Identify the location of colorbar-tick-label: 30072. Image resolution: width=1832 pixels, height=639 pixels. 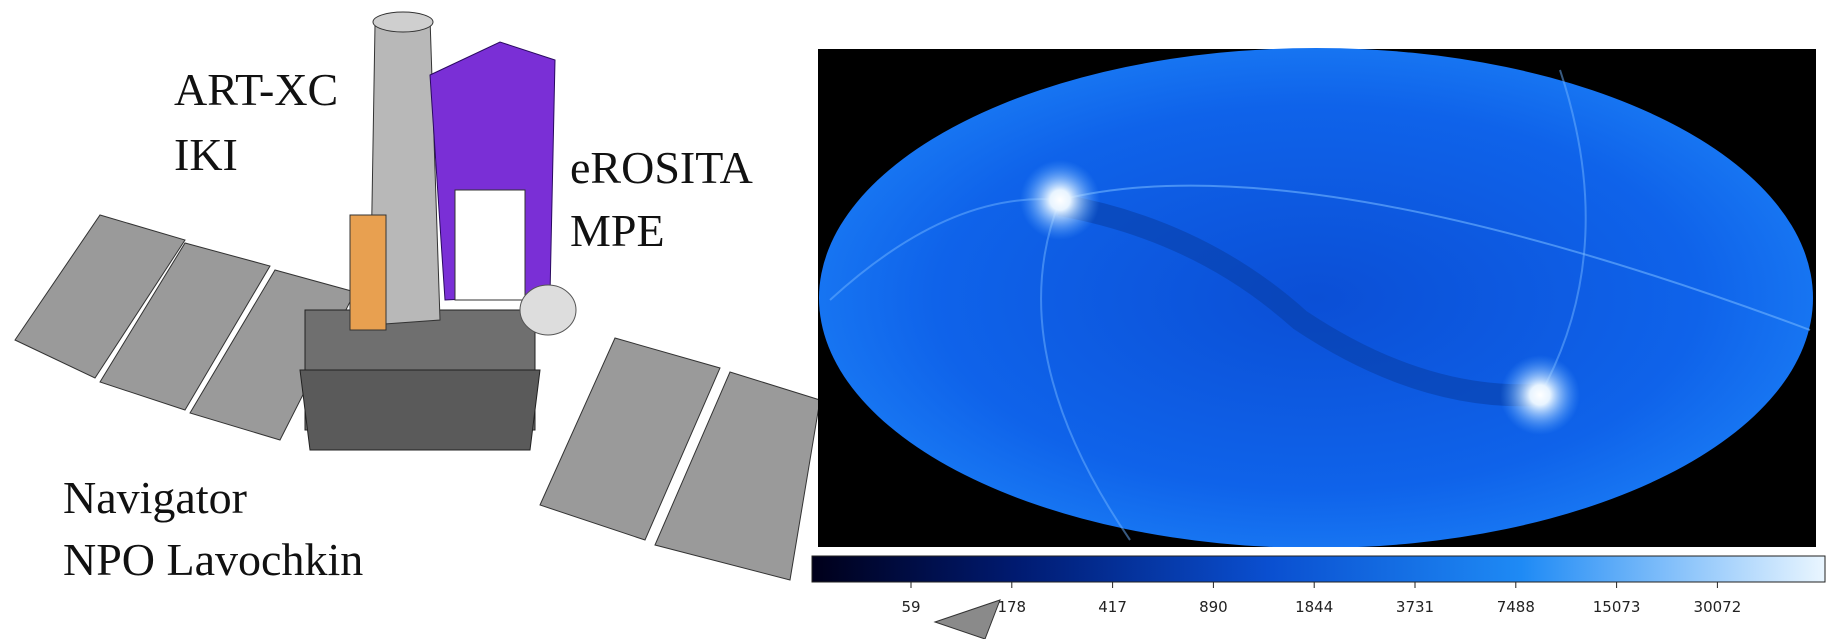
(1718, 607).